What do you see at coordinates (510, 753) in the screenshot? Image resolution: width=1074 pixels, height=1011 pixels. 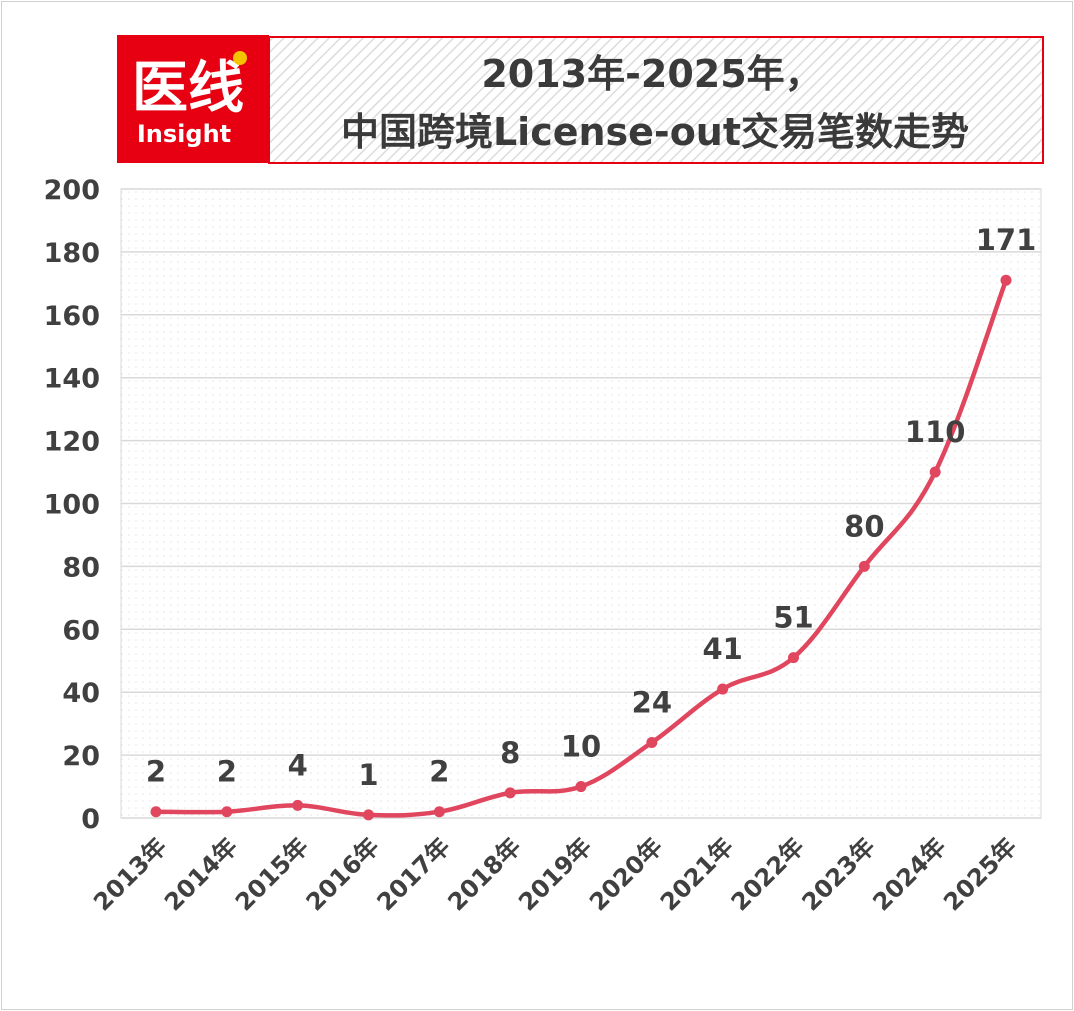 I see `data-label: 8` at bounding box center [510, 753].